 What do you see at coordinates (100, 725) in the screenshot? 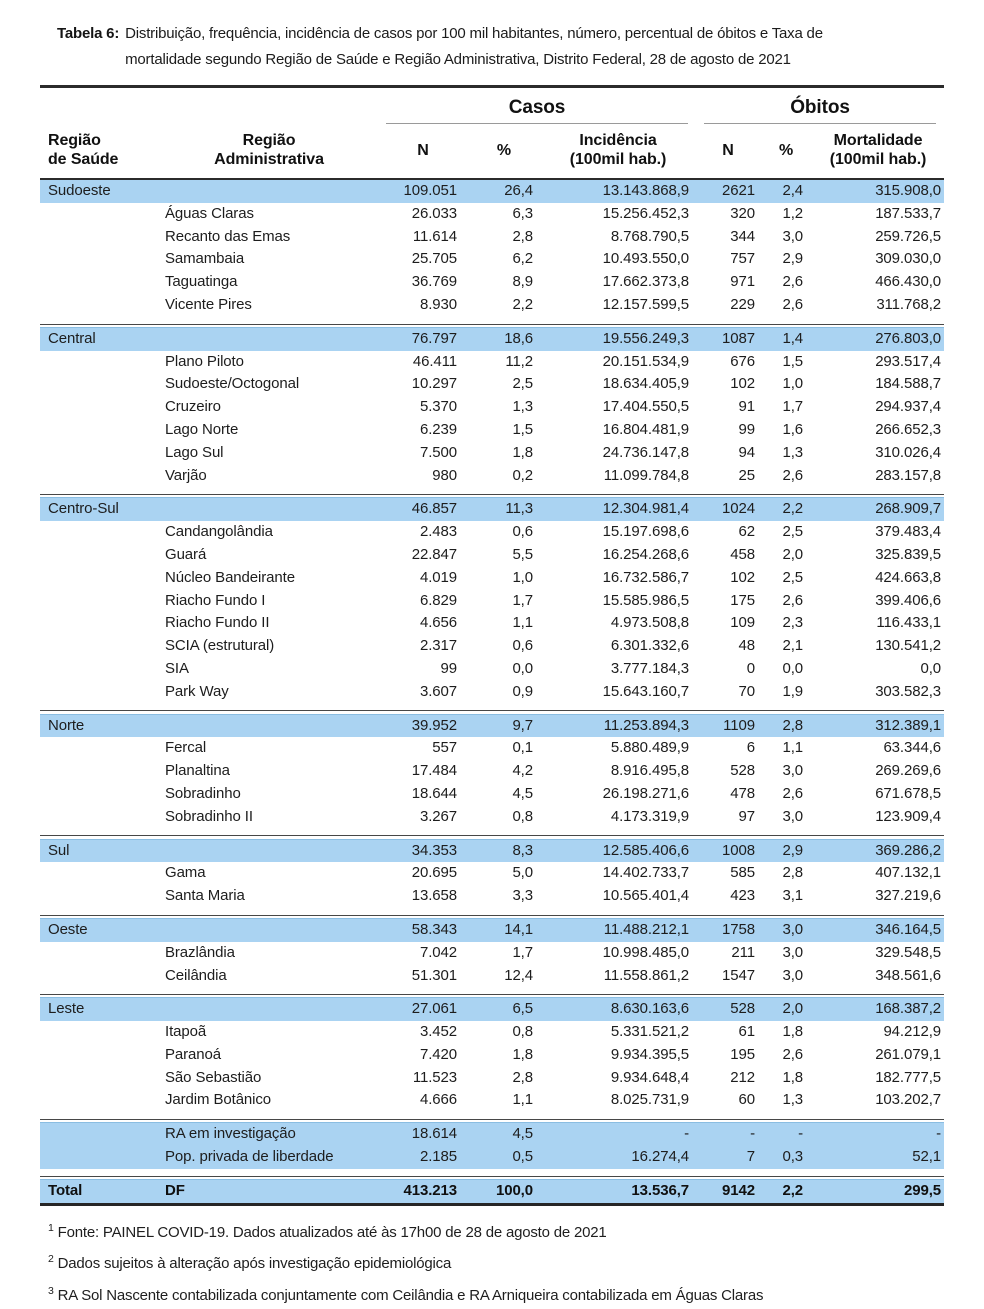
I see `regiao-saude-cell: Norte` at bounding box center [100, 725].